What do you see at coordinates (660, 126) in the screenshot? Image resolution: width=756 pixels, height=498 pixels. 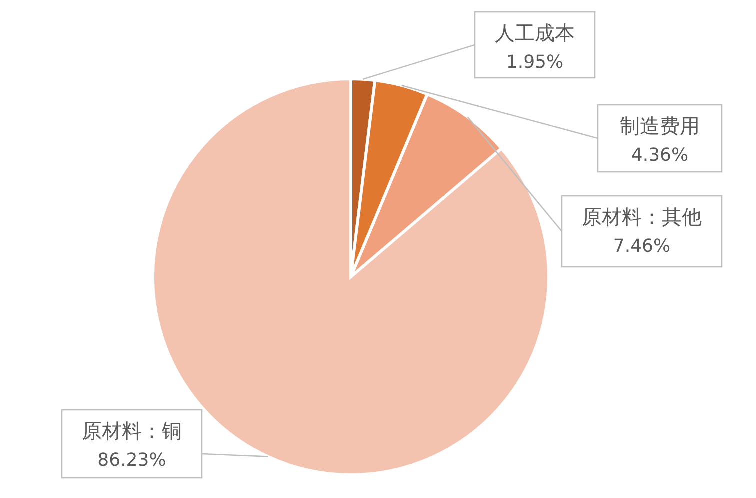 I see `slice-label: 制造费用` at bounding box center [660, 126].